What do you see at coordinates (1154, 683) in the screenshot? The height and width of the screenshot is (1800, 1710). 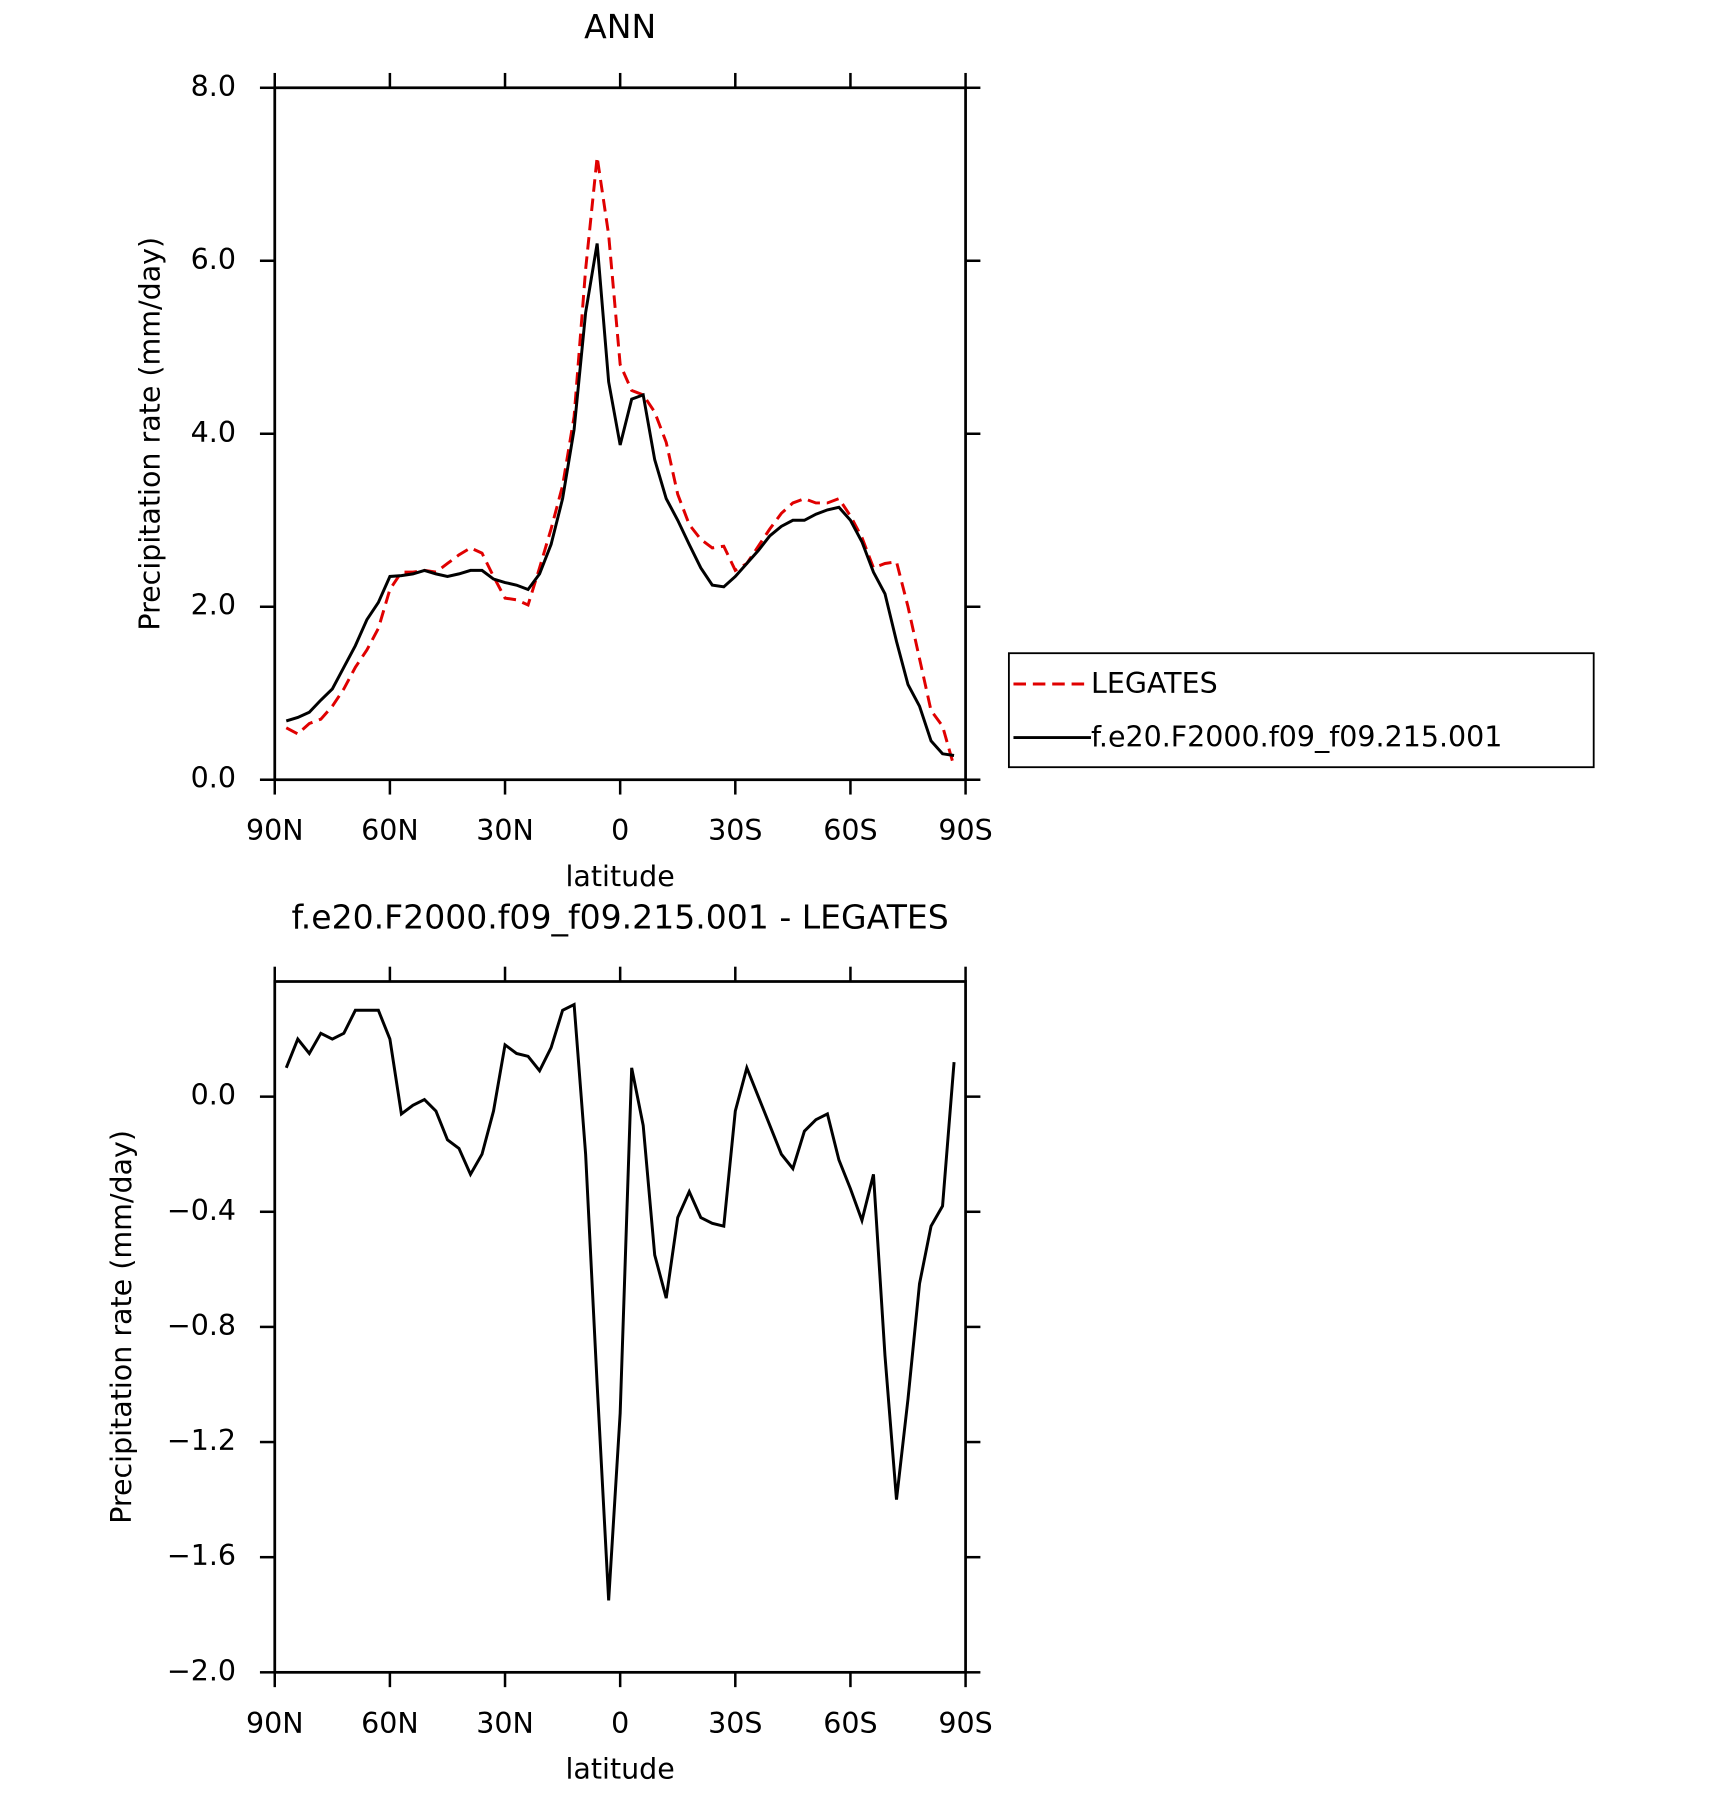 I see `legend-label: LEGATES` at bounding box center [1154, 683].